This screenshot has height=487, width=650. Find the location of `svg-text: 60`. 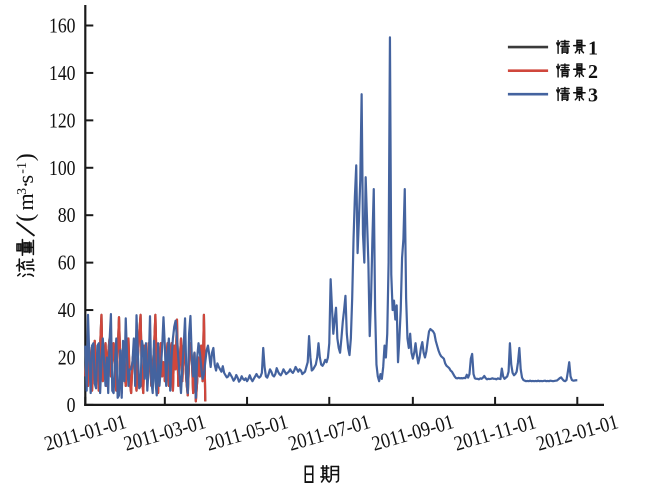

svg-text: 60 is located at coordinates (67, 263).